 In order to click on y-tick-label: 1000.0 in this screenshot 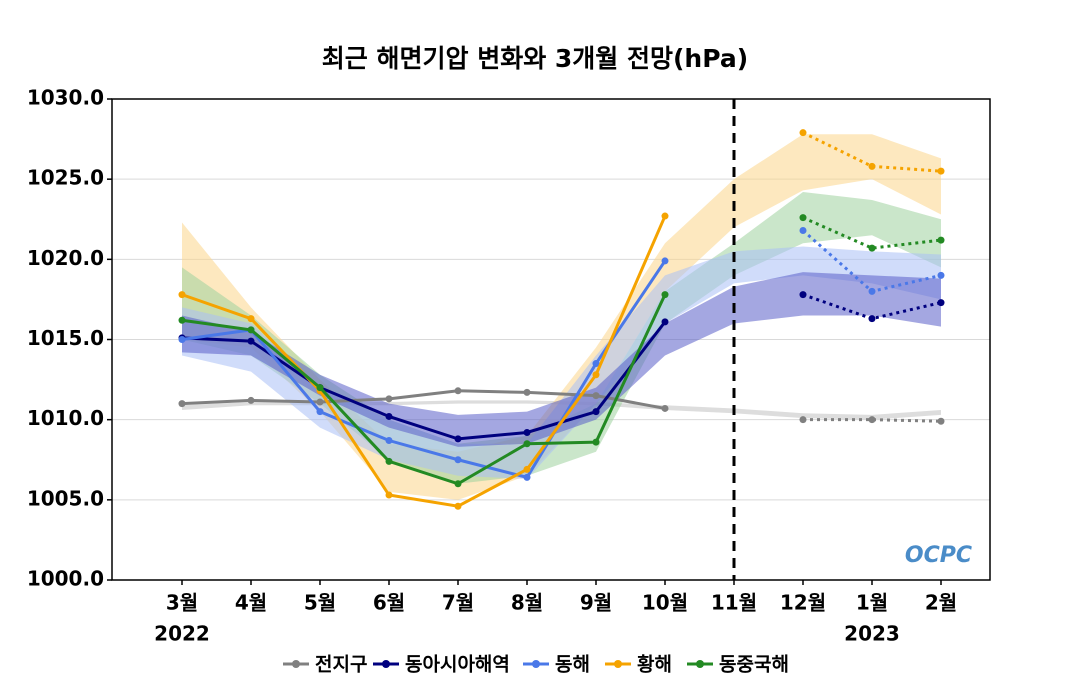, I will do `click(65, 579)`.